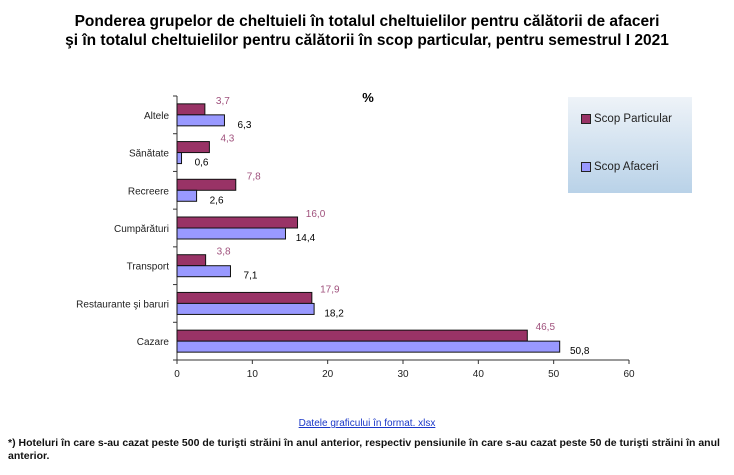 The width and height of the screenshot is (734, 475). I want to click on category-label: Transport, so click(148, 267).